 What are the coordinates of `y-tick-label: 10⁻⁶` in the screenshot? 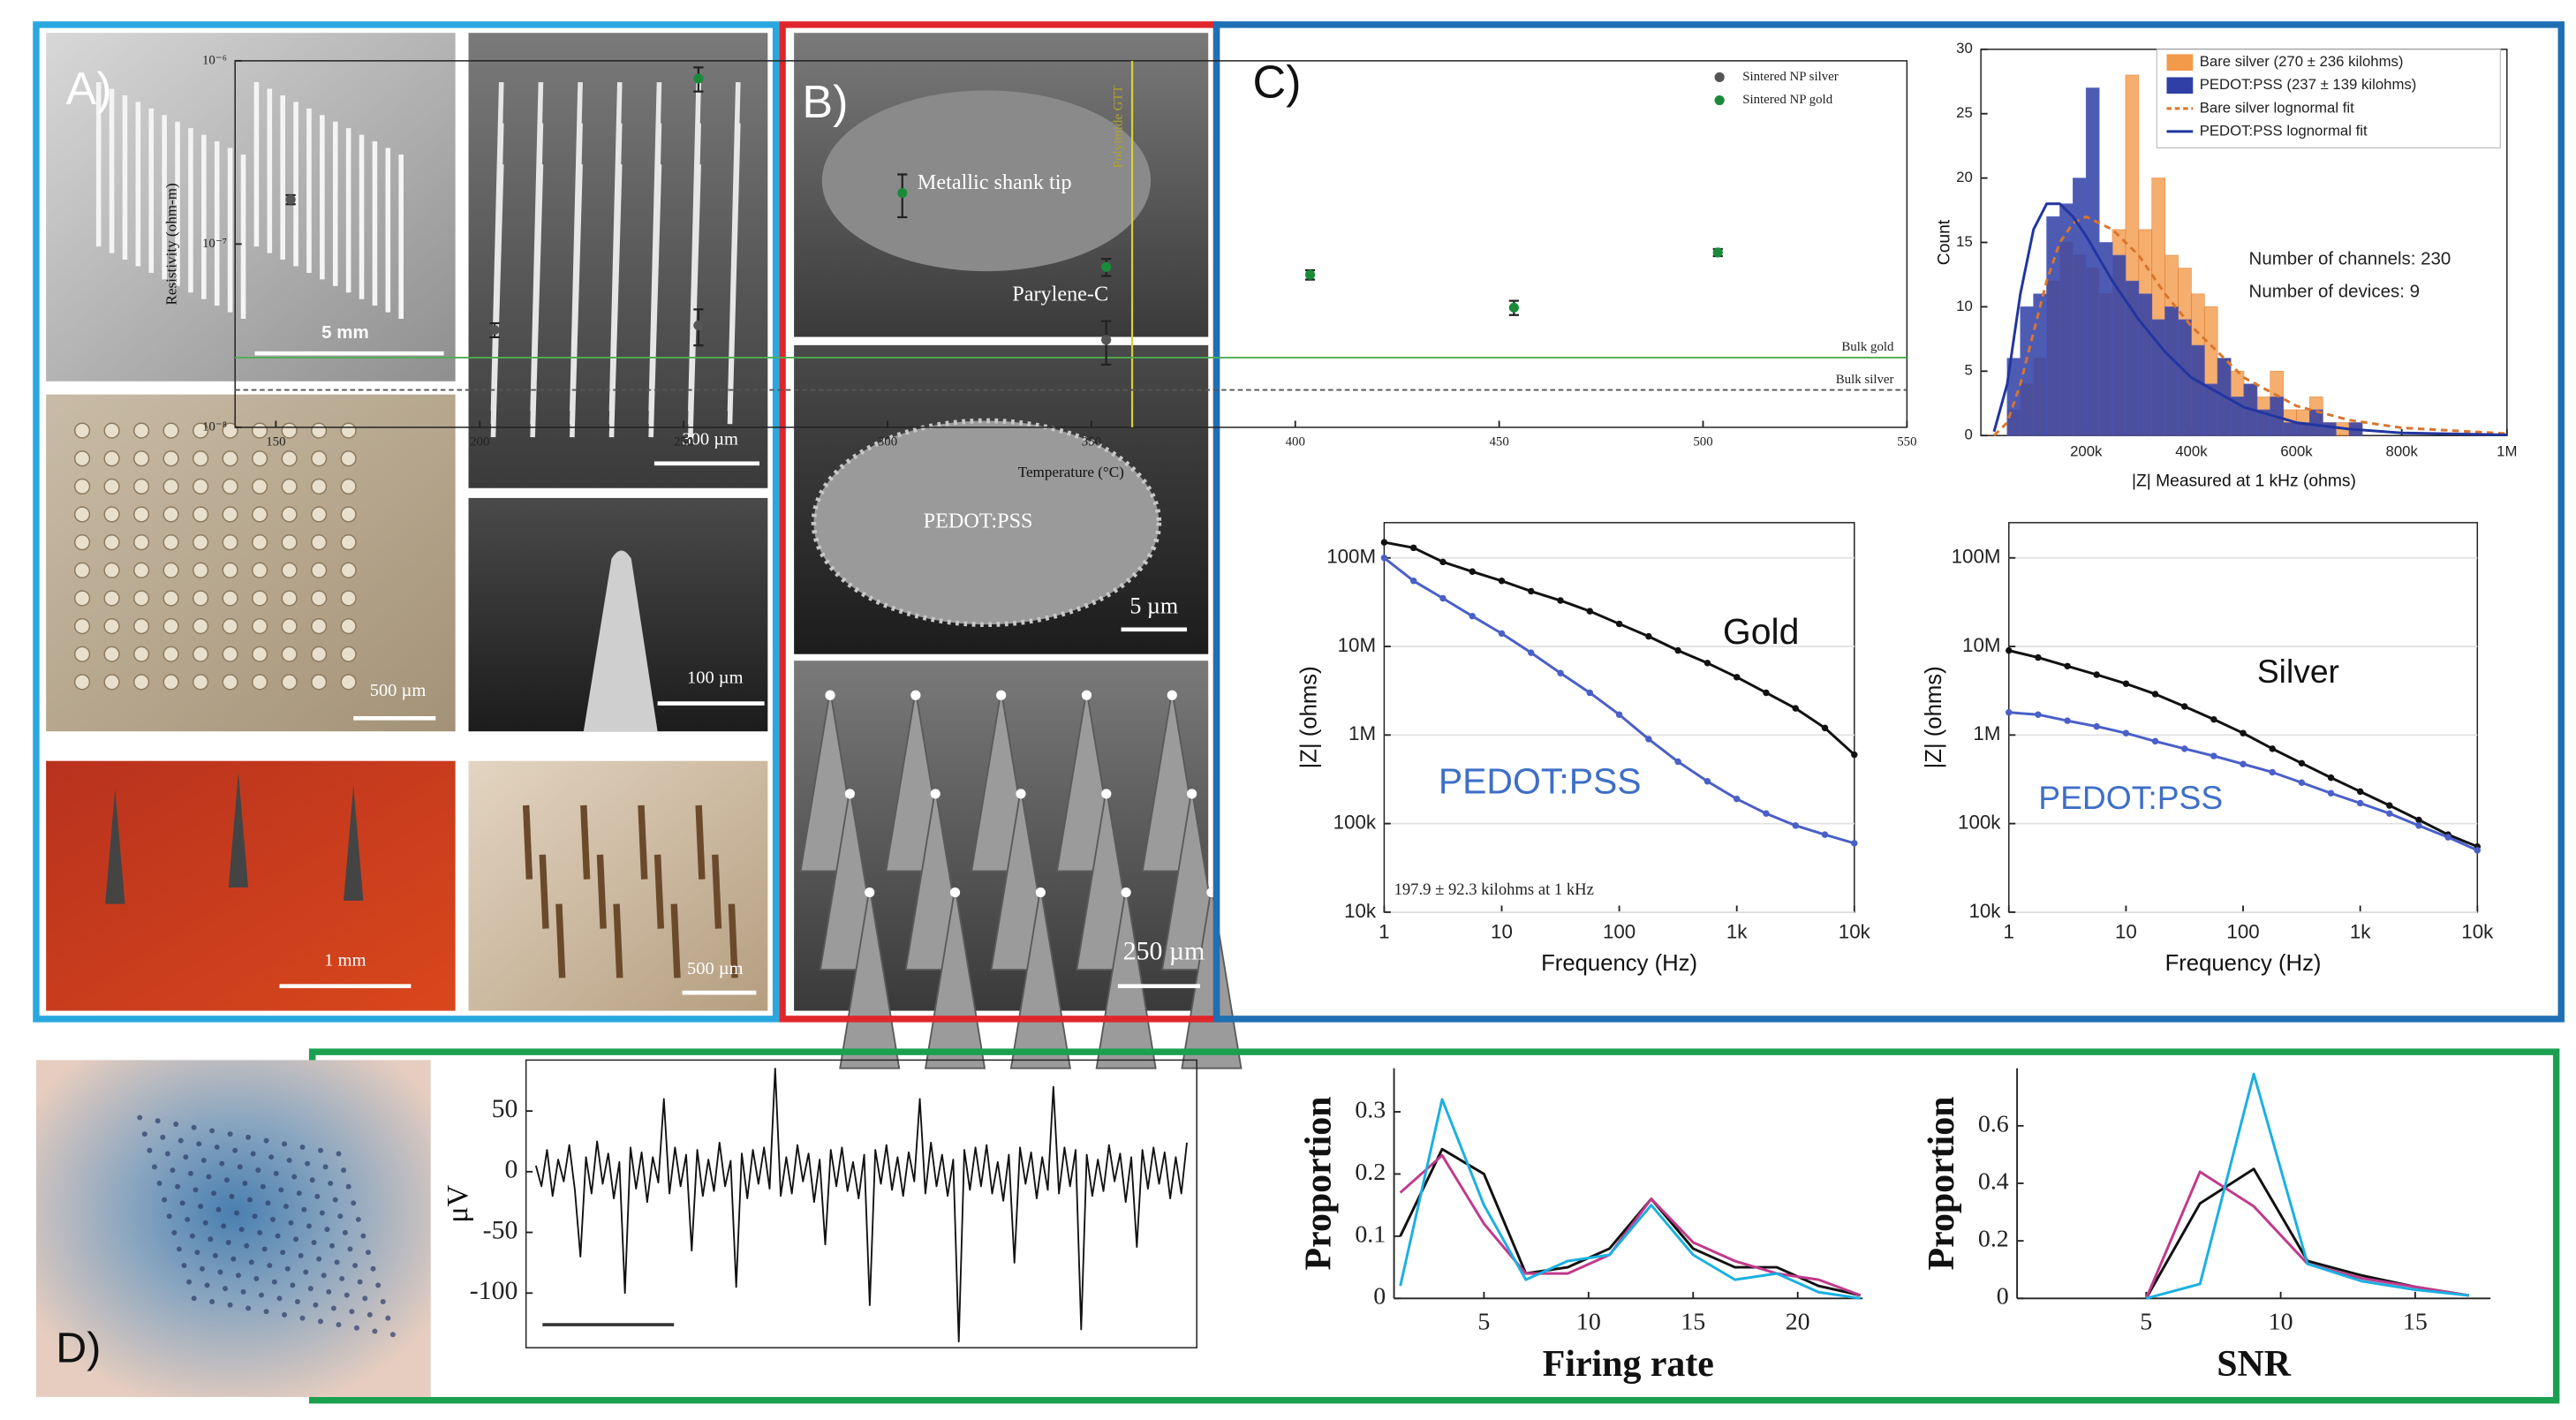 It's located at (214, 60).